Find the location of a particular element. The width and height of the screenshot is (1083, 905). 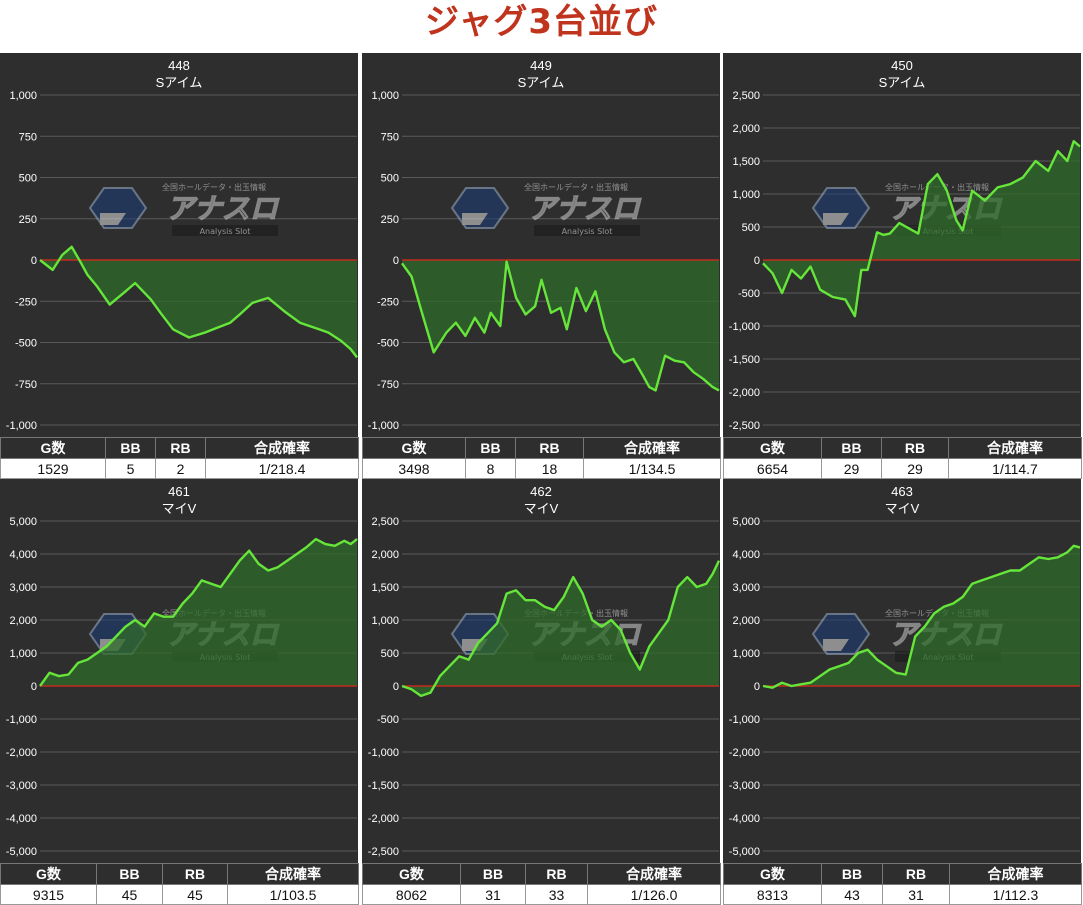

chart-title: 450 is located at coordinates (902, 65).